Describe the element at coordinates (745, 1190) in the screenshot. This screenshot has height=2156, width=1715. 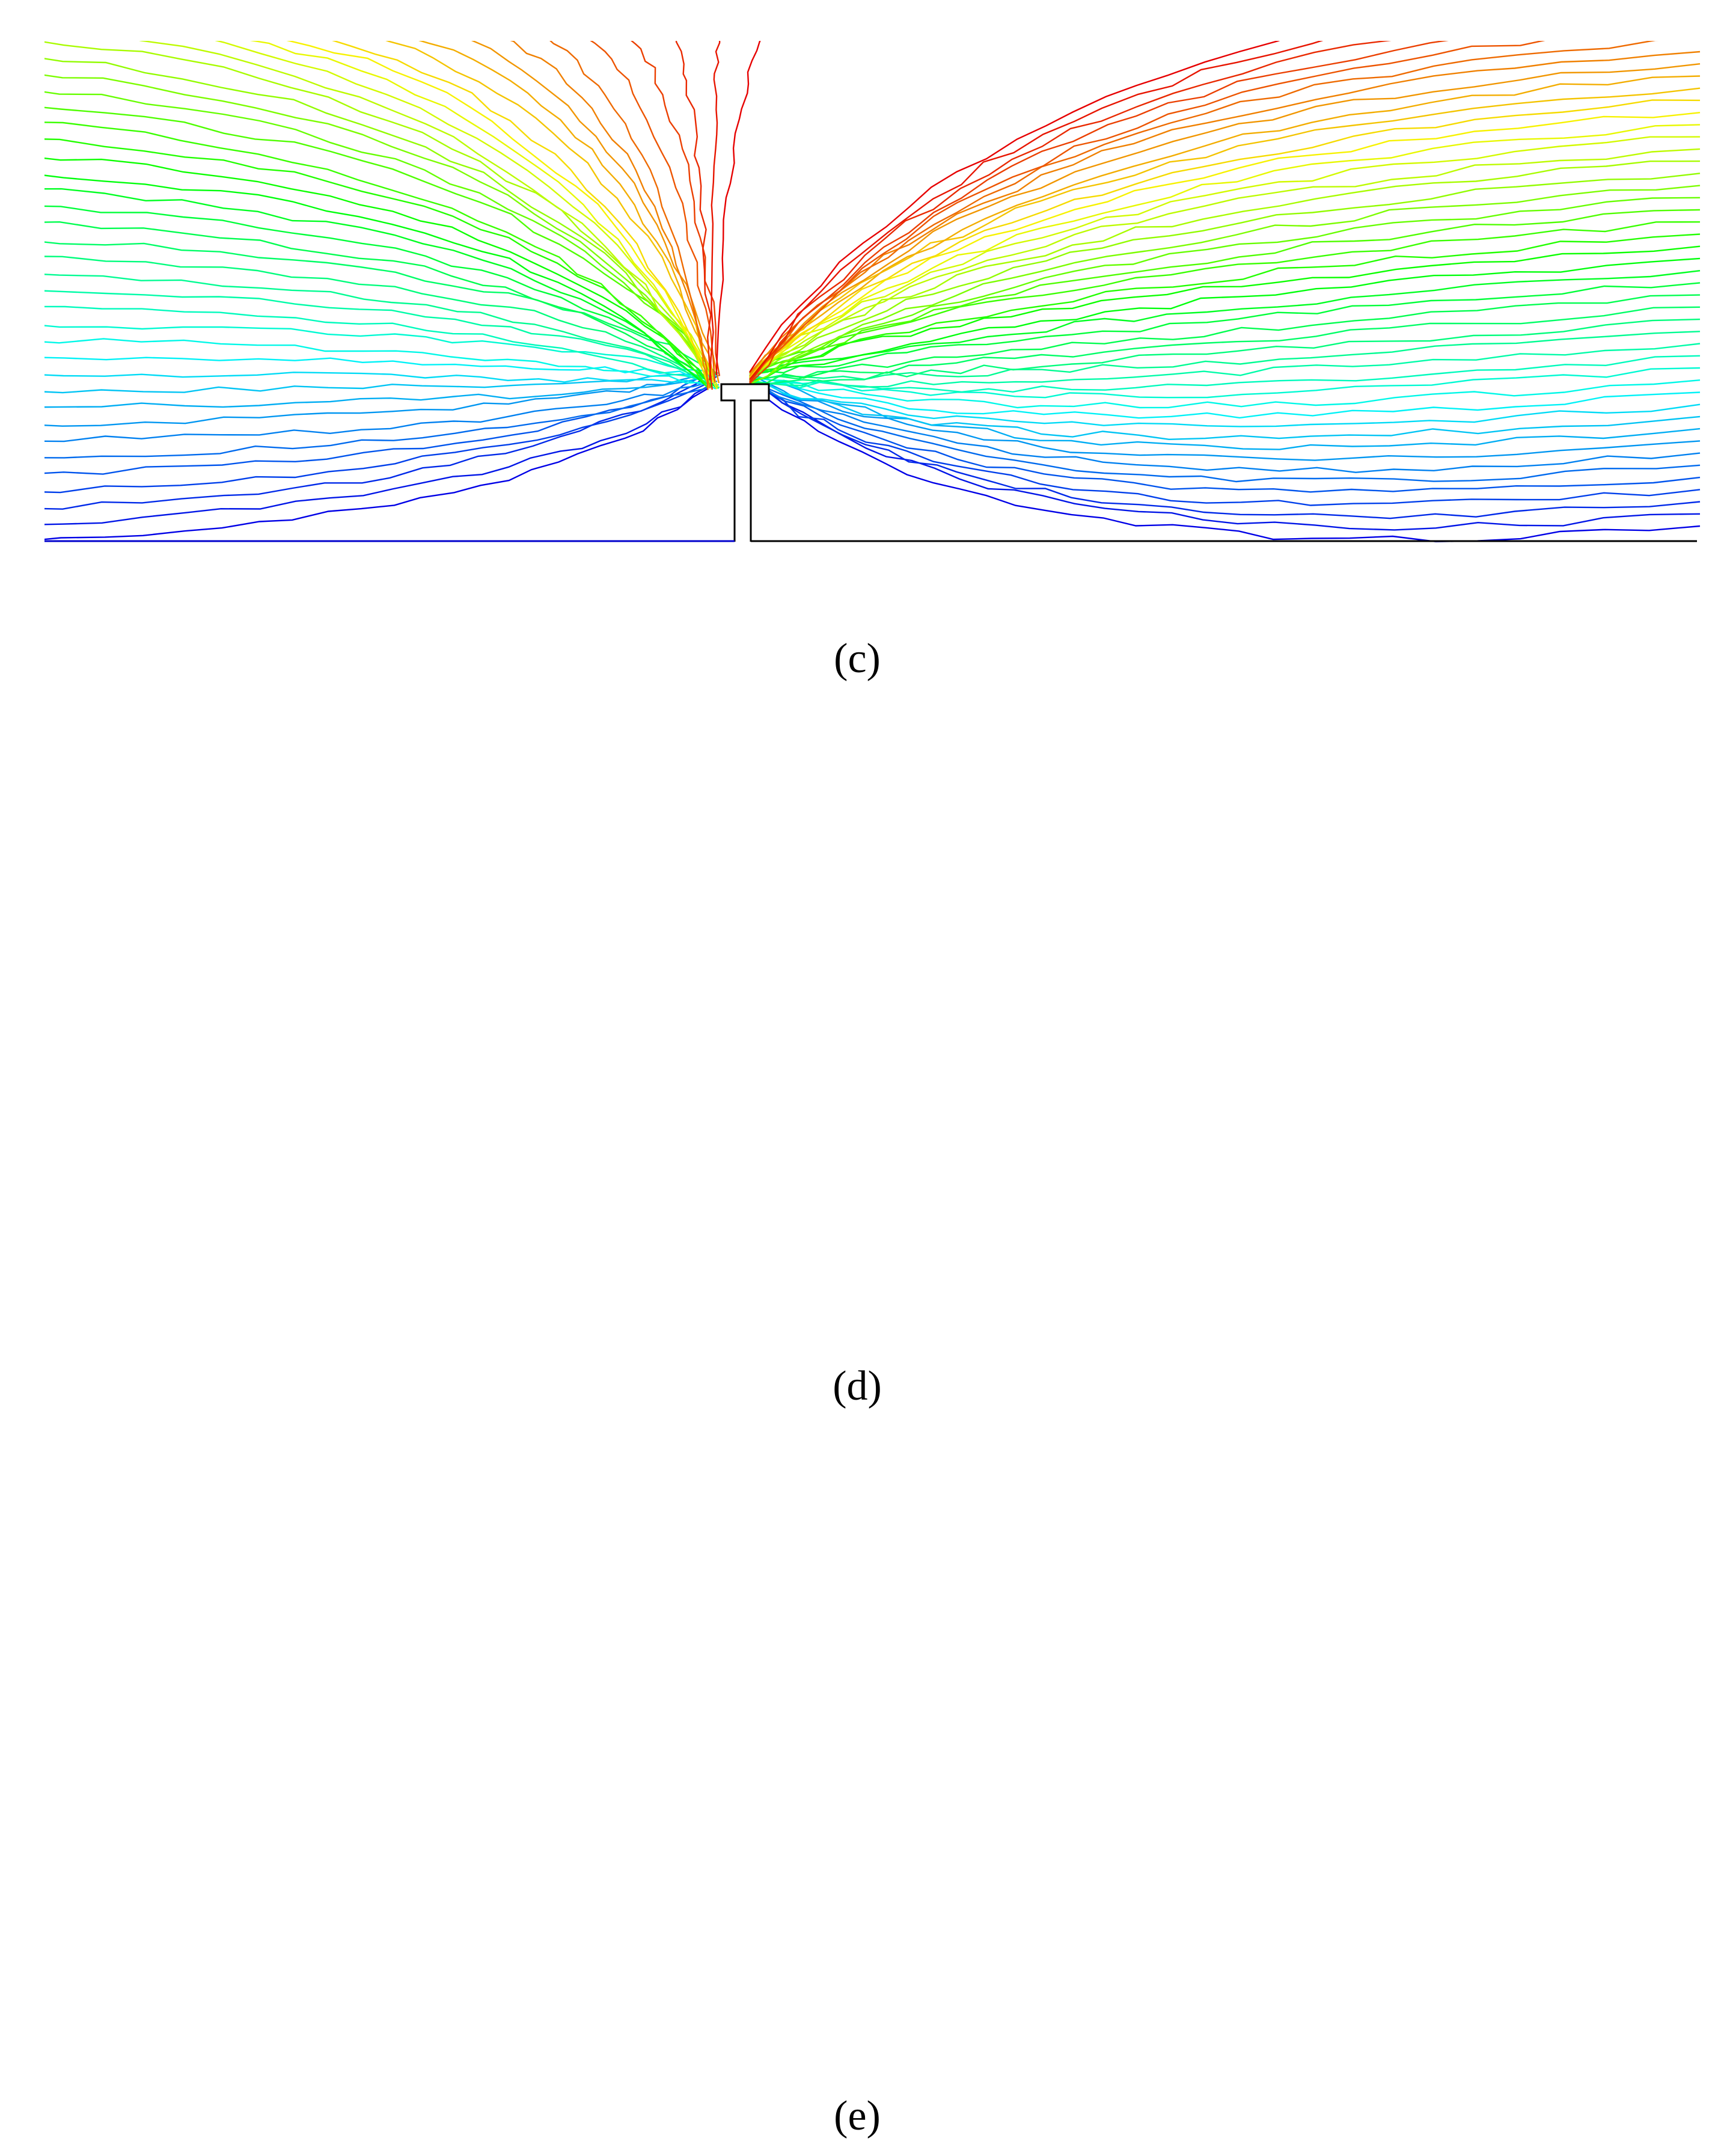
I see `nozzle` at that location.